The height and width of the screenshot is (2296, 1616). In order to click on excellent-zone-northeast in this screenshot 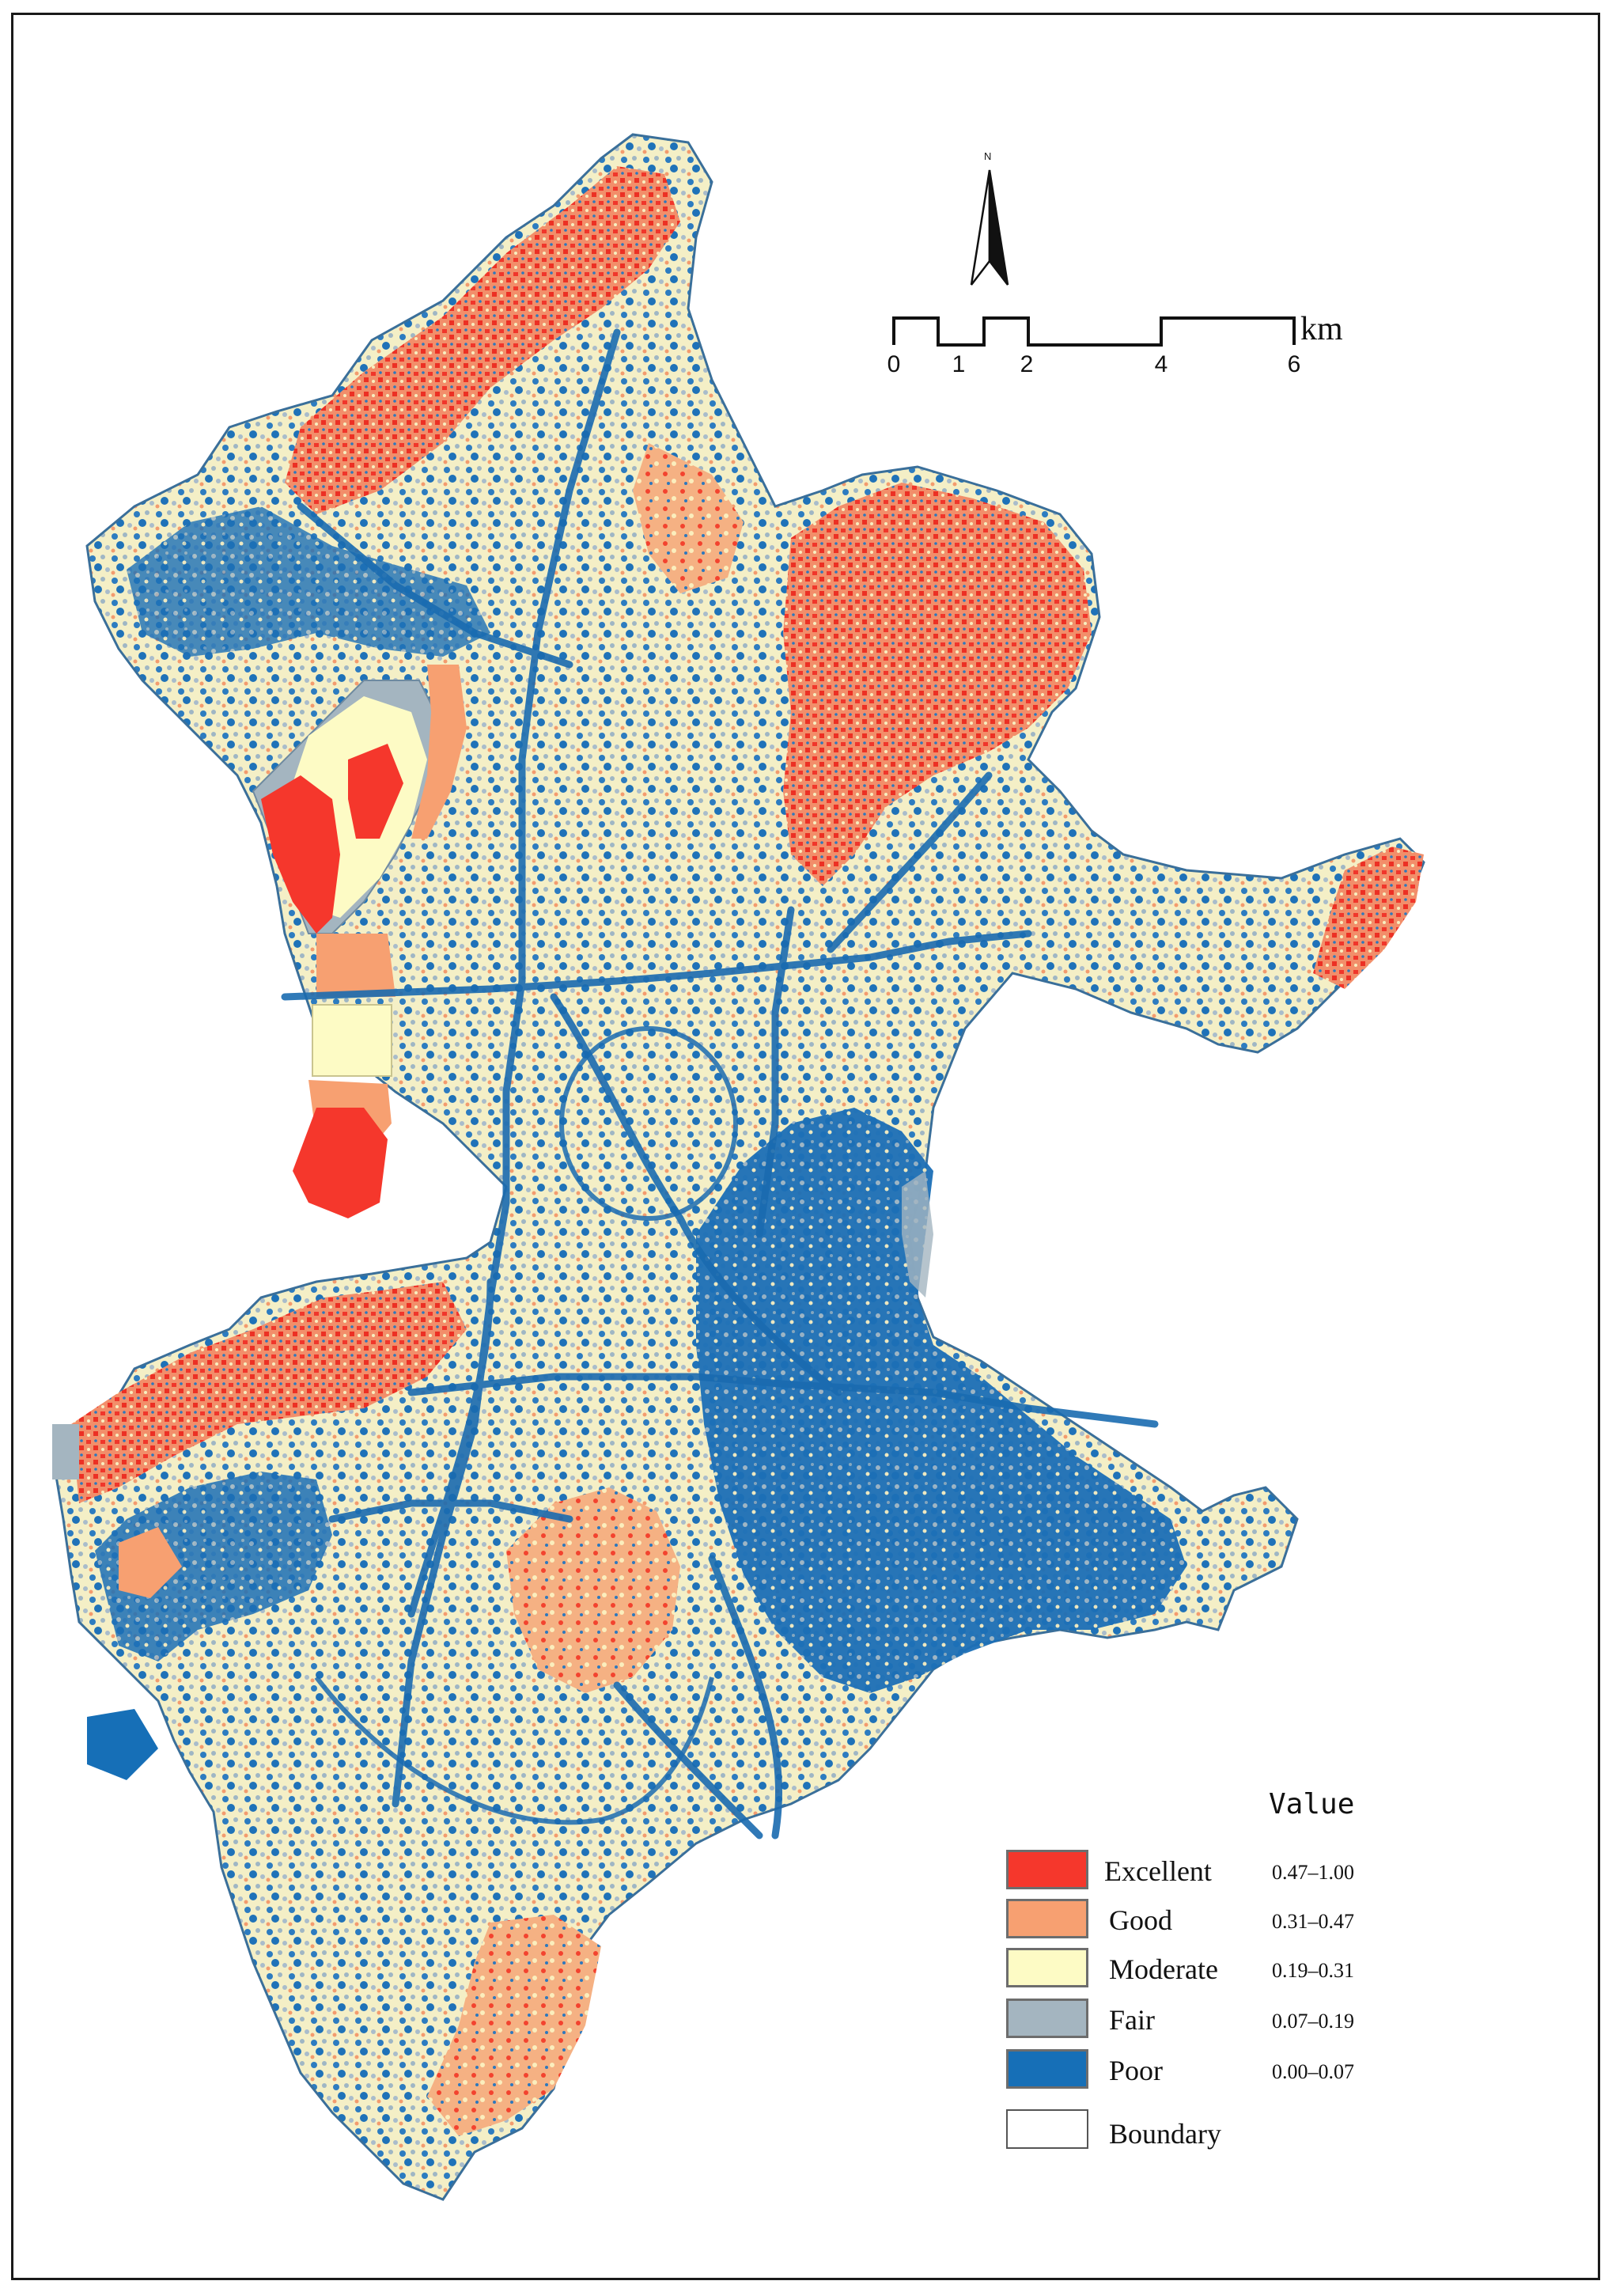, I will do `click(937, 684)`.